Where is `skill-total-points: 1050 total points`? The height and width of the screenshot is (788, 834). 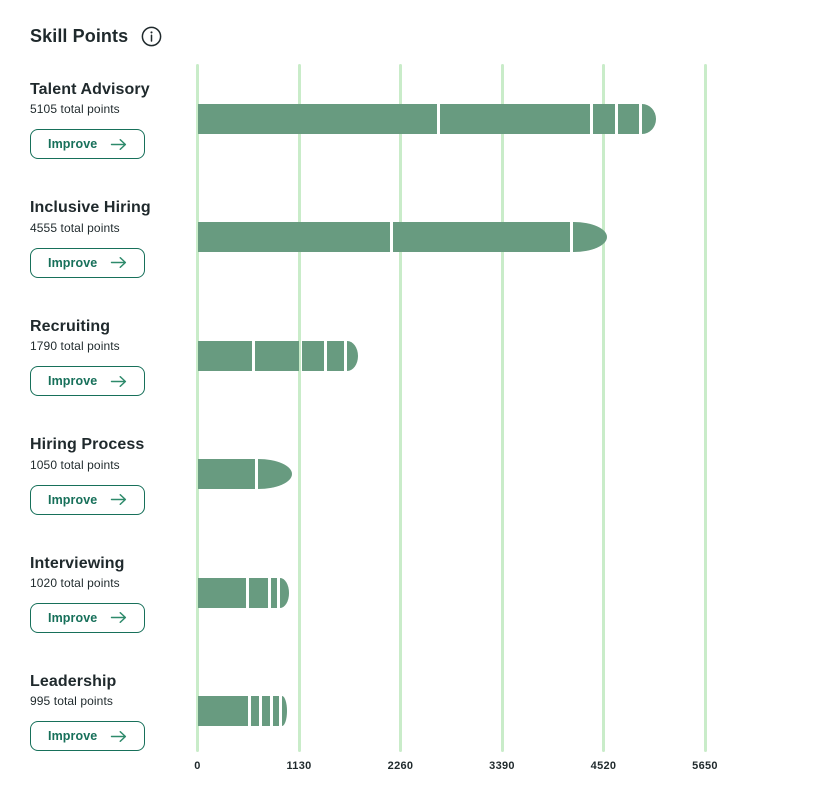 skill-total-points: 1050 total points is located at coordinates (75, 464).